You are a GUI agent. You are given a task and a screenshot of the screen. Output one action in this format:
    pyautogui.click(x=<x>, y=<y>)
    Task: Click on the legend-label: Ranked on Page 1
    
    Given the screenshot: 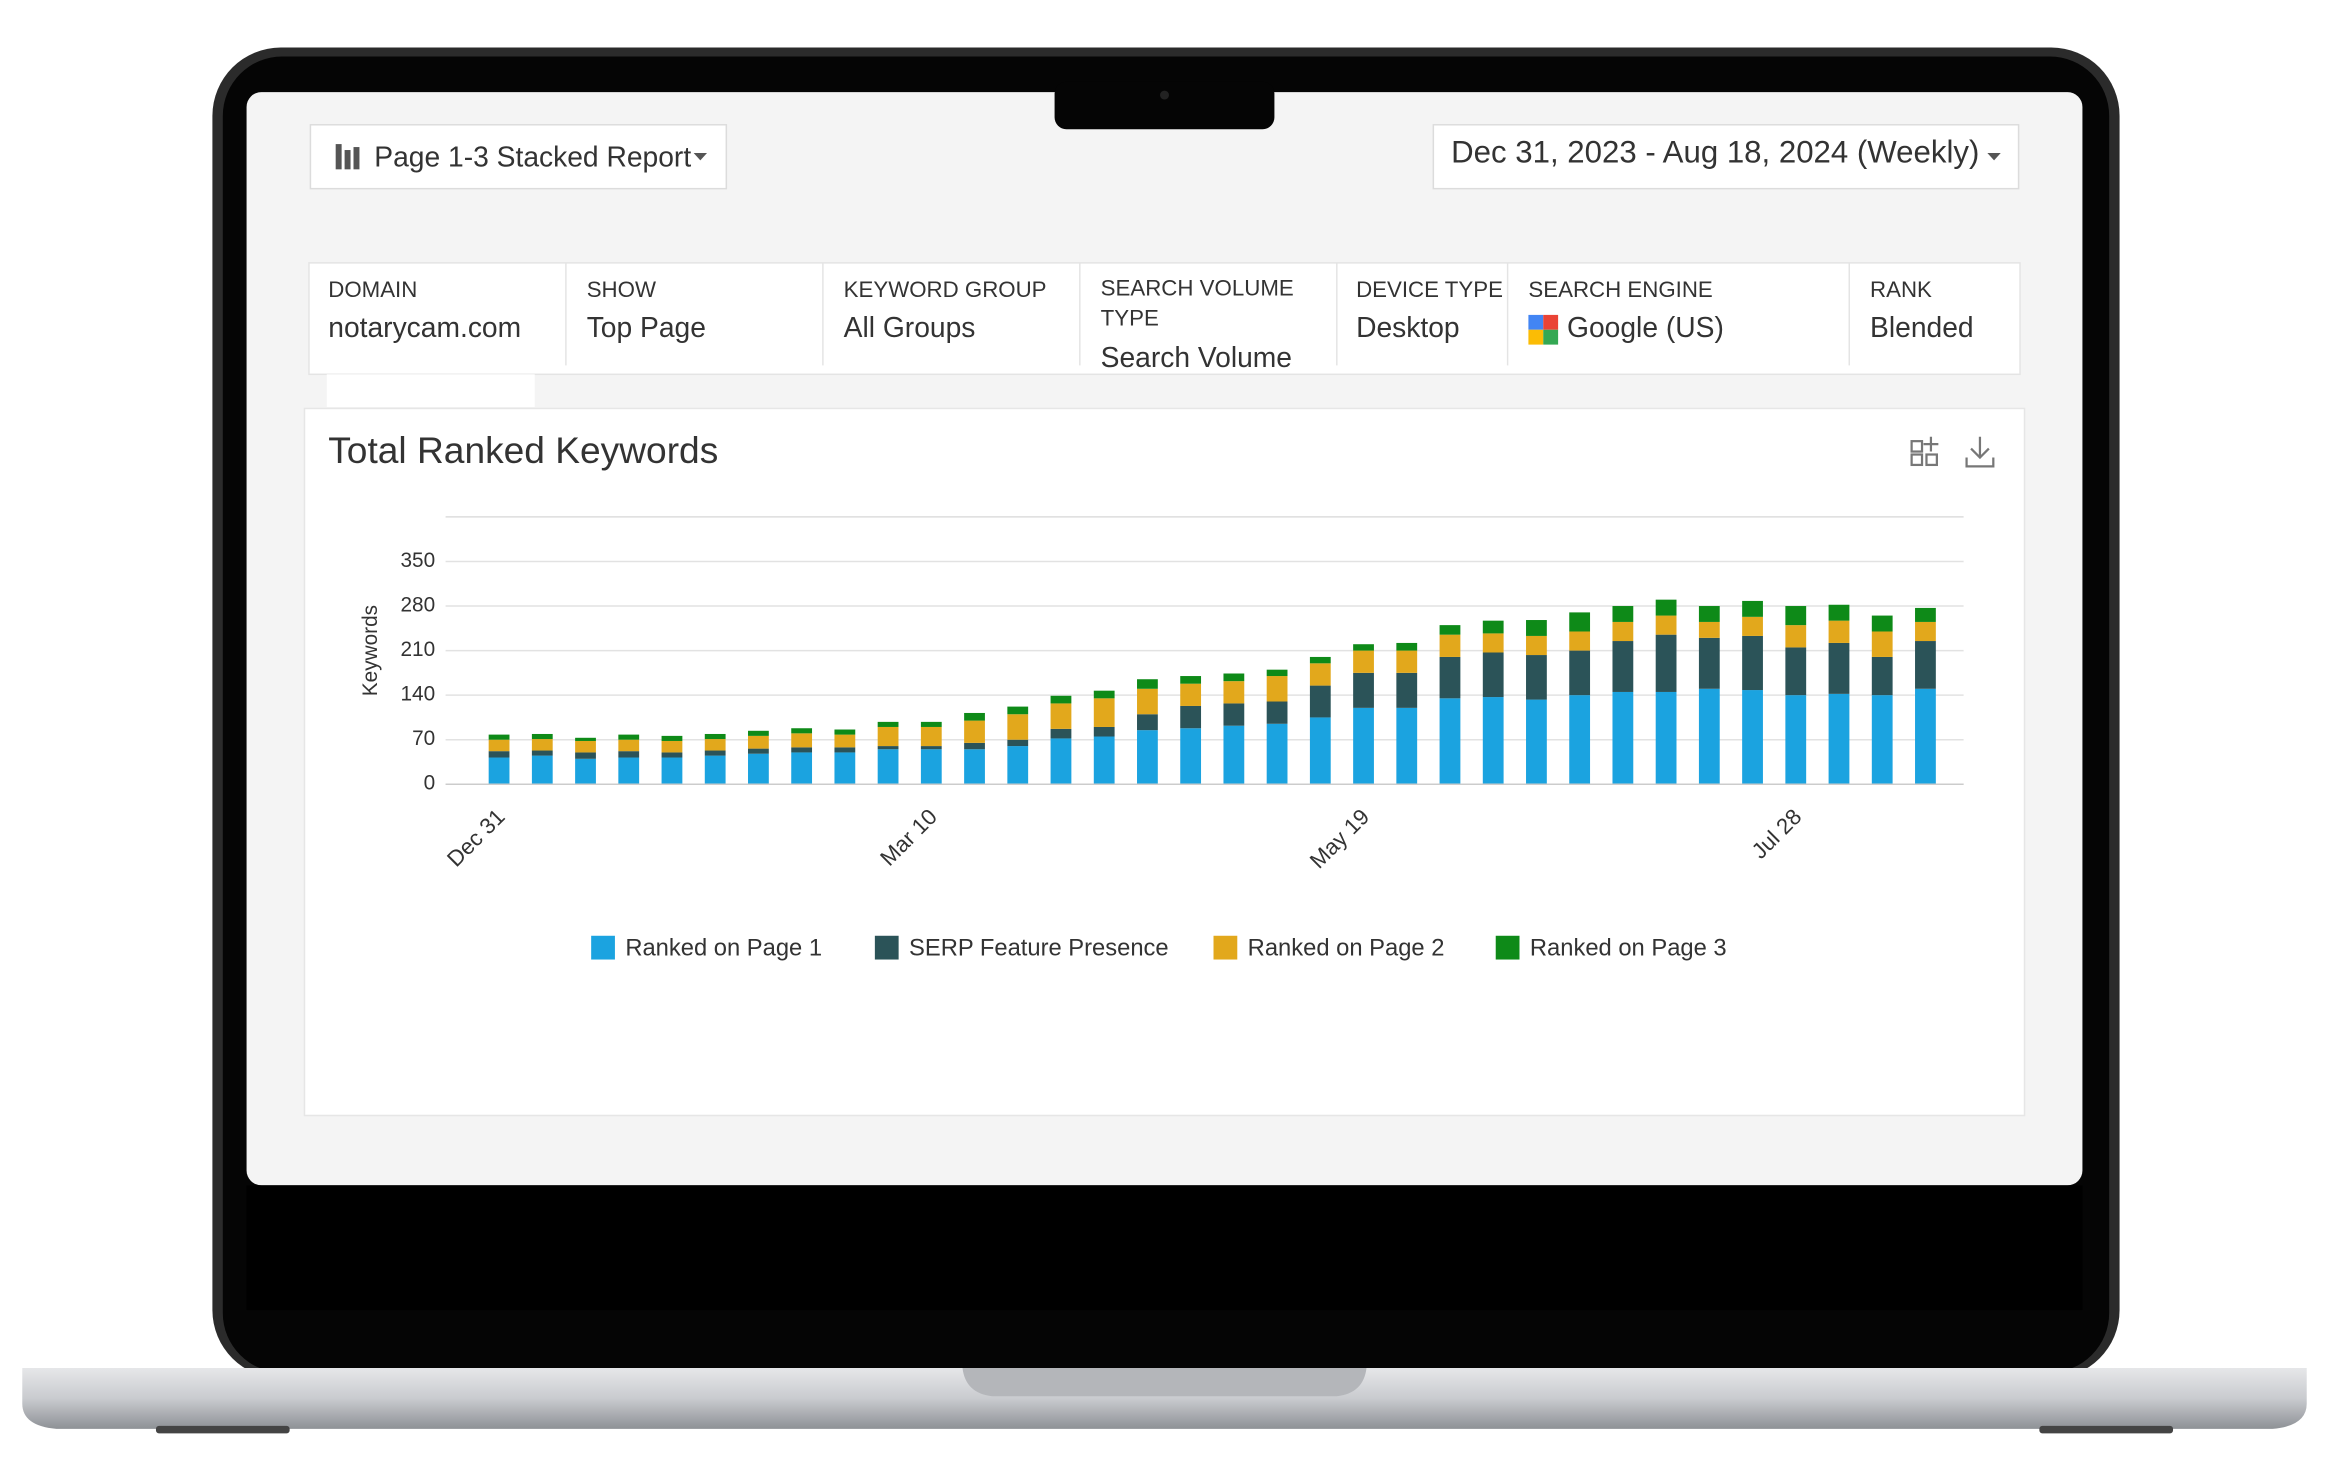 What is the action you would take?
    pyautogui.click(x=723, y=947)
    